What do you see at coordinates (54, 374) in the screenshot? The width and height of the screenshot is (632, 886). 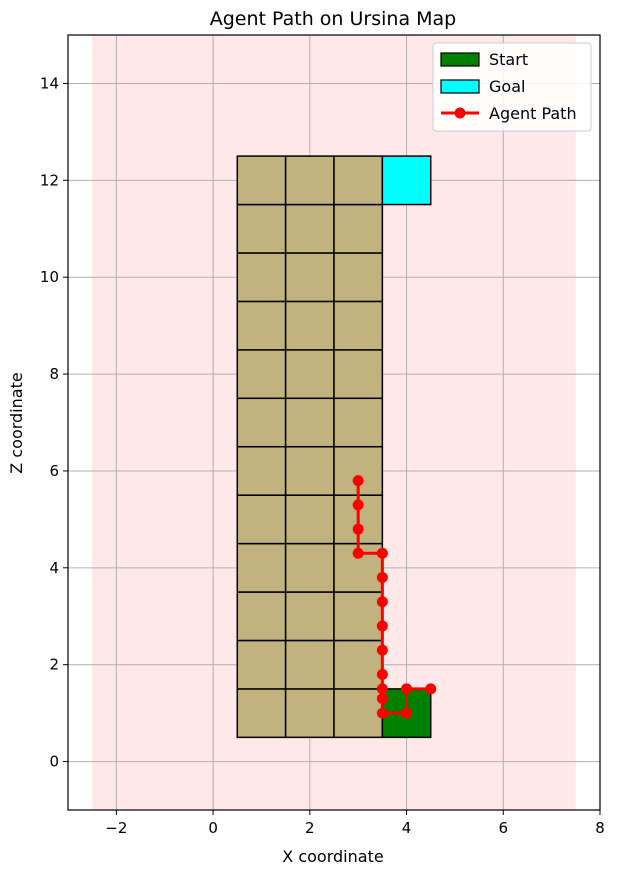 I see `y-tick-label: 8` at bounding box center [54, 374].